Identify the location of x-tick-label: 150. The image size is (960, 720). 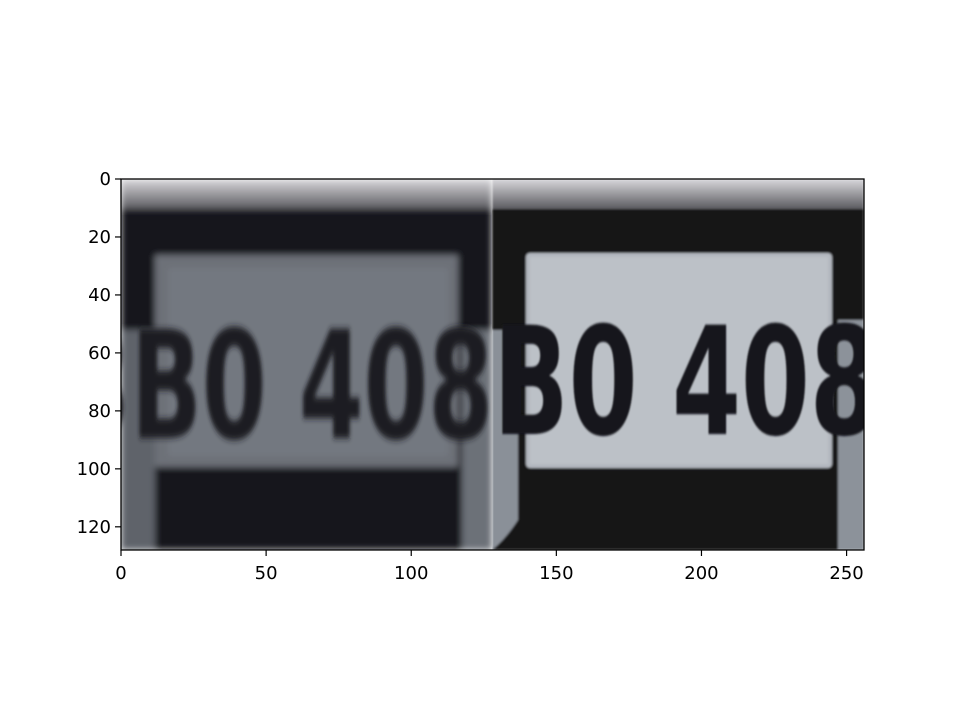
(556, 573).